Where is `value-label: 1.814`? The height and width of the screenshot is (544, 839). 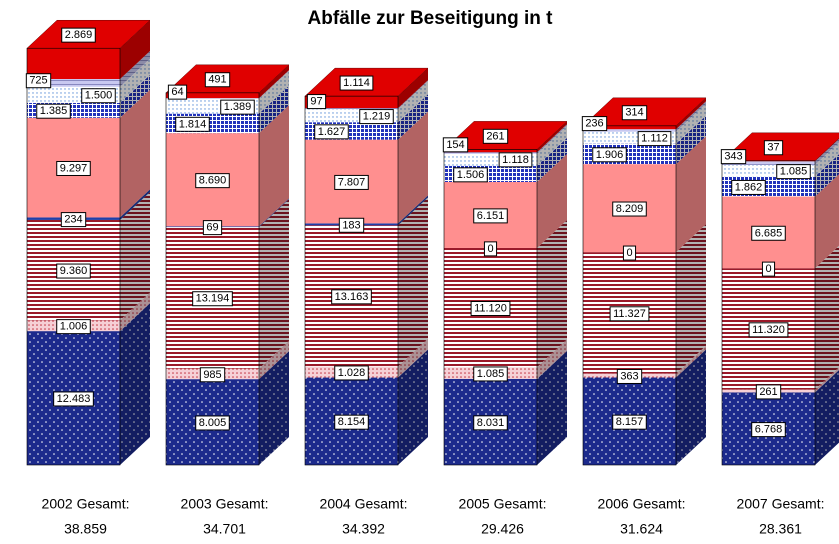 value-label: 1.814 is located at coordinates (193, 124).